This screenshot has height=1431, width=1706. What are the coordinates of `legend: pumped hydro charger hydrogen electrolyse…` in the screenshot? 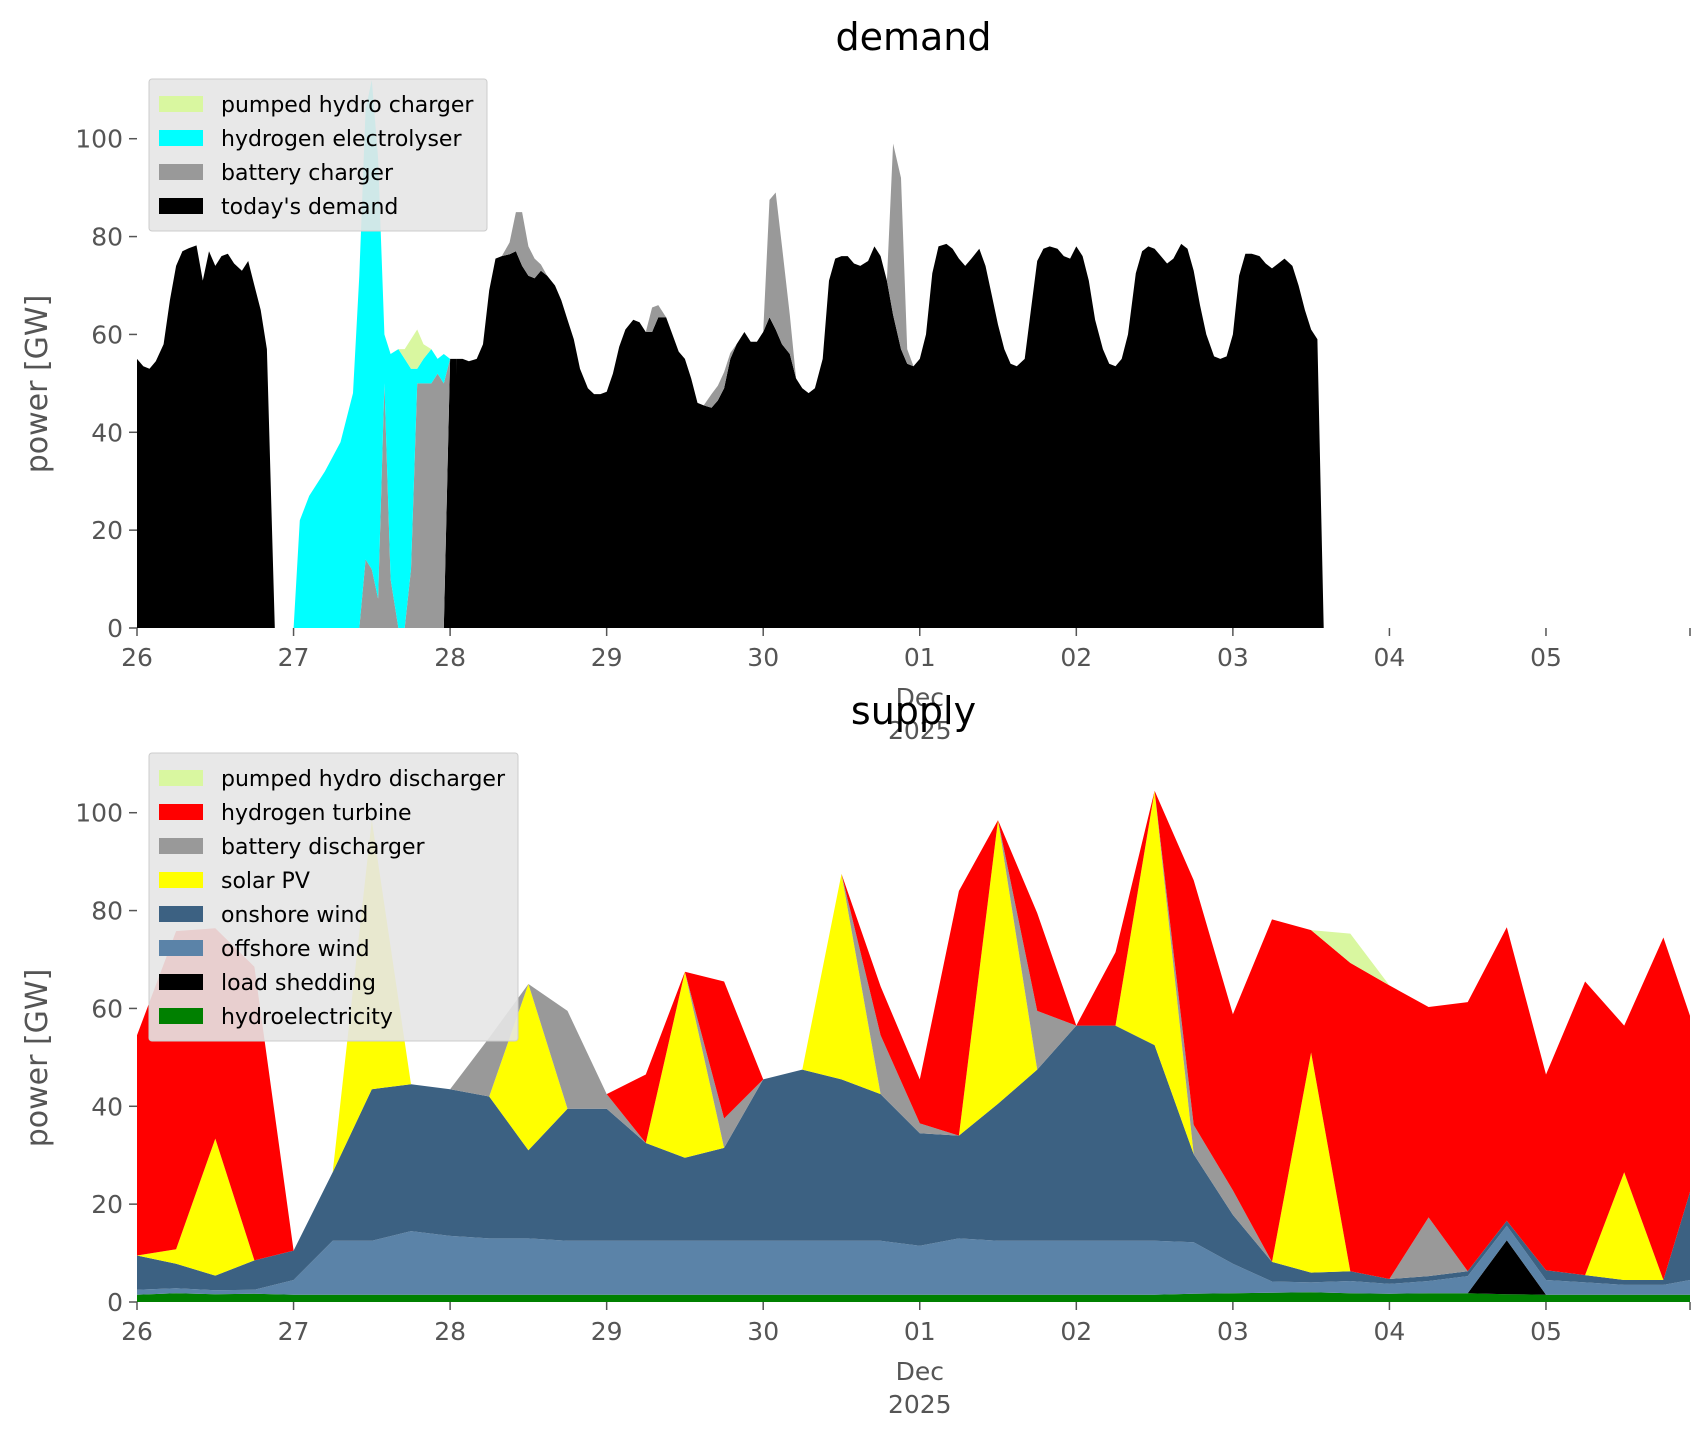 It's located at (318, 155).